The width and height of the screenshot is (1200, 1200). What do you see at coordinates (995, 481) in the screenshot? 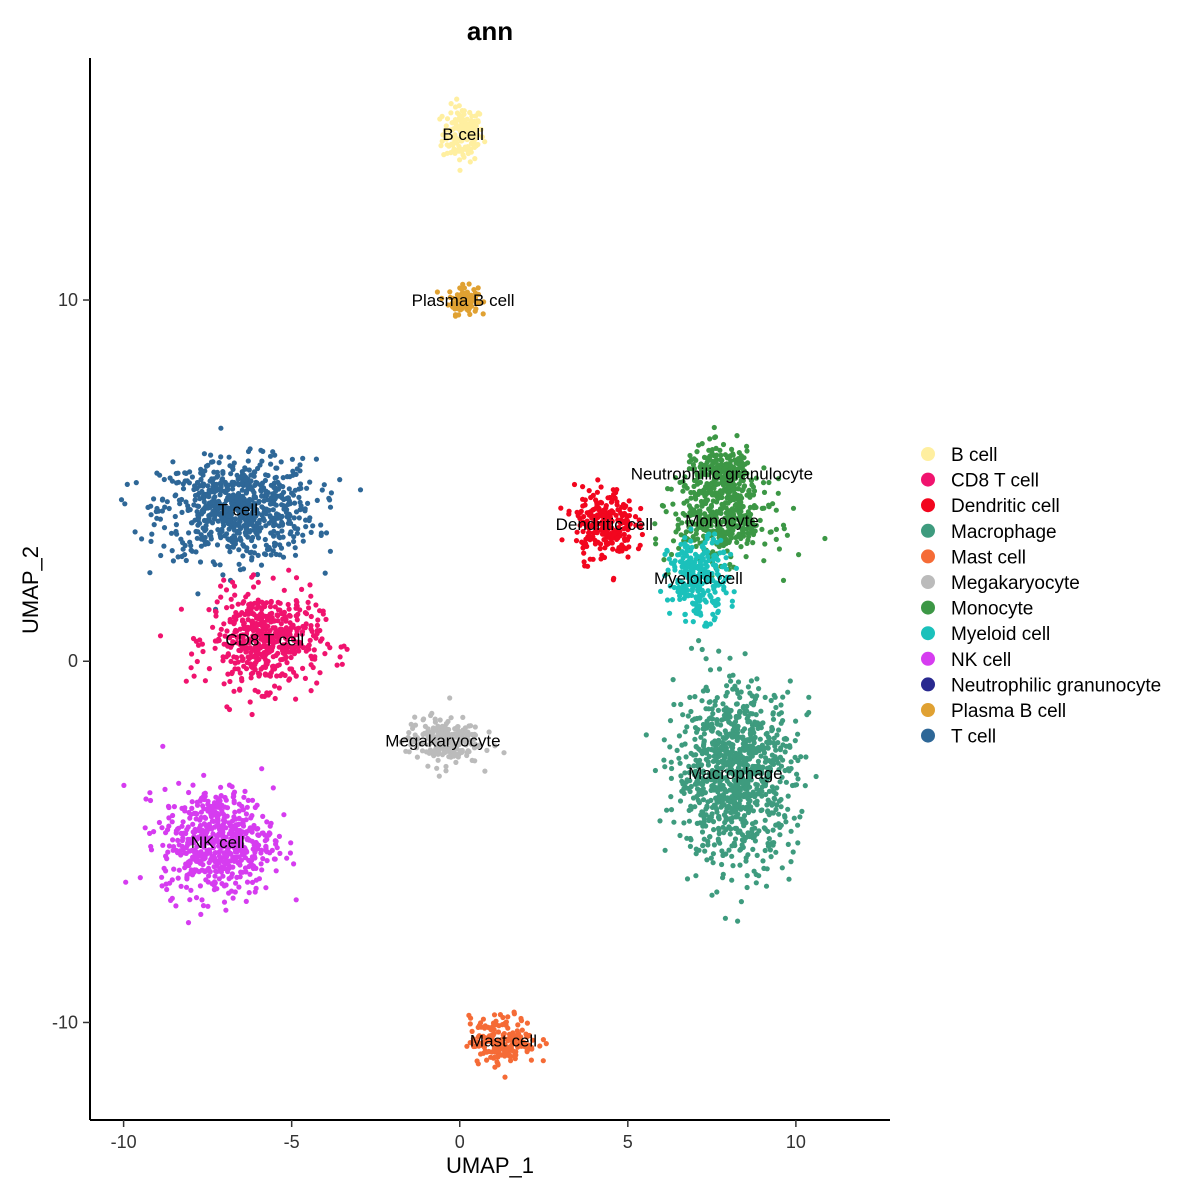
I see `legend-label: CD8 T cell` at bounding box center [995, 481].